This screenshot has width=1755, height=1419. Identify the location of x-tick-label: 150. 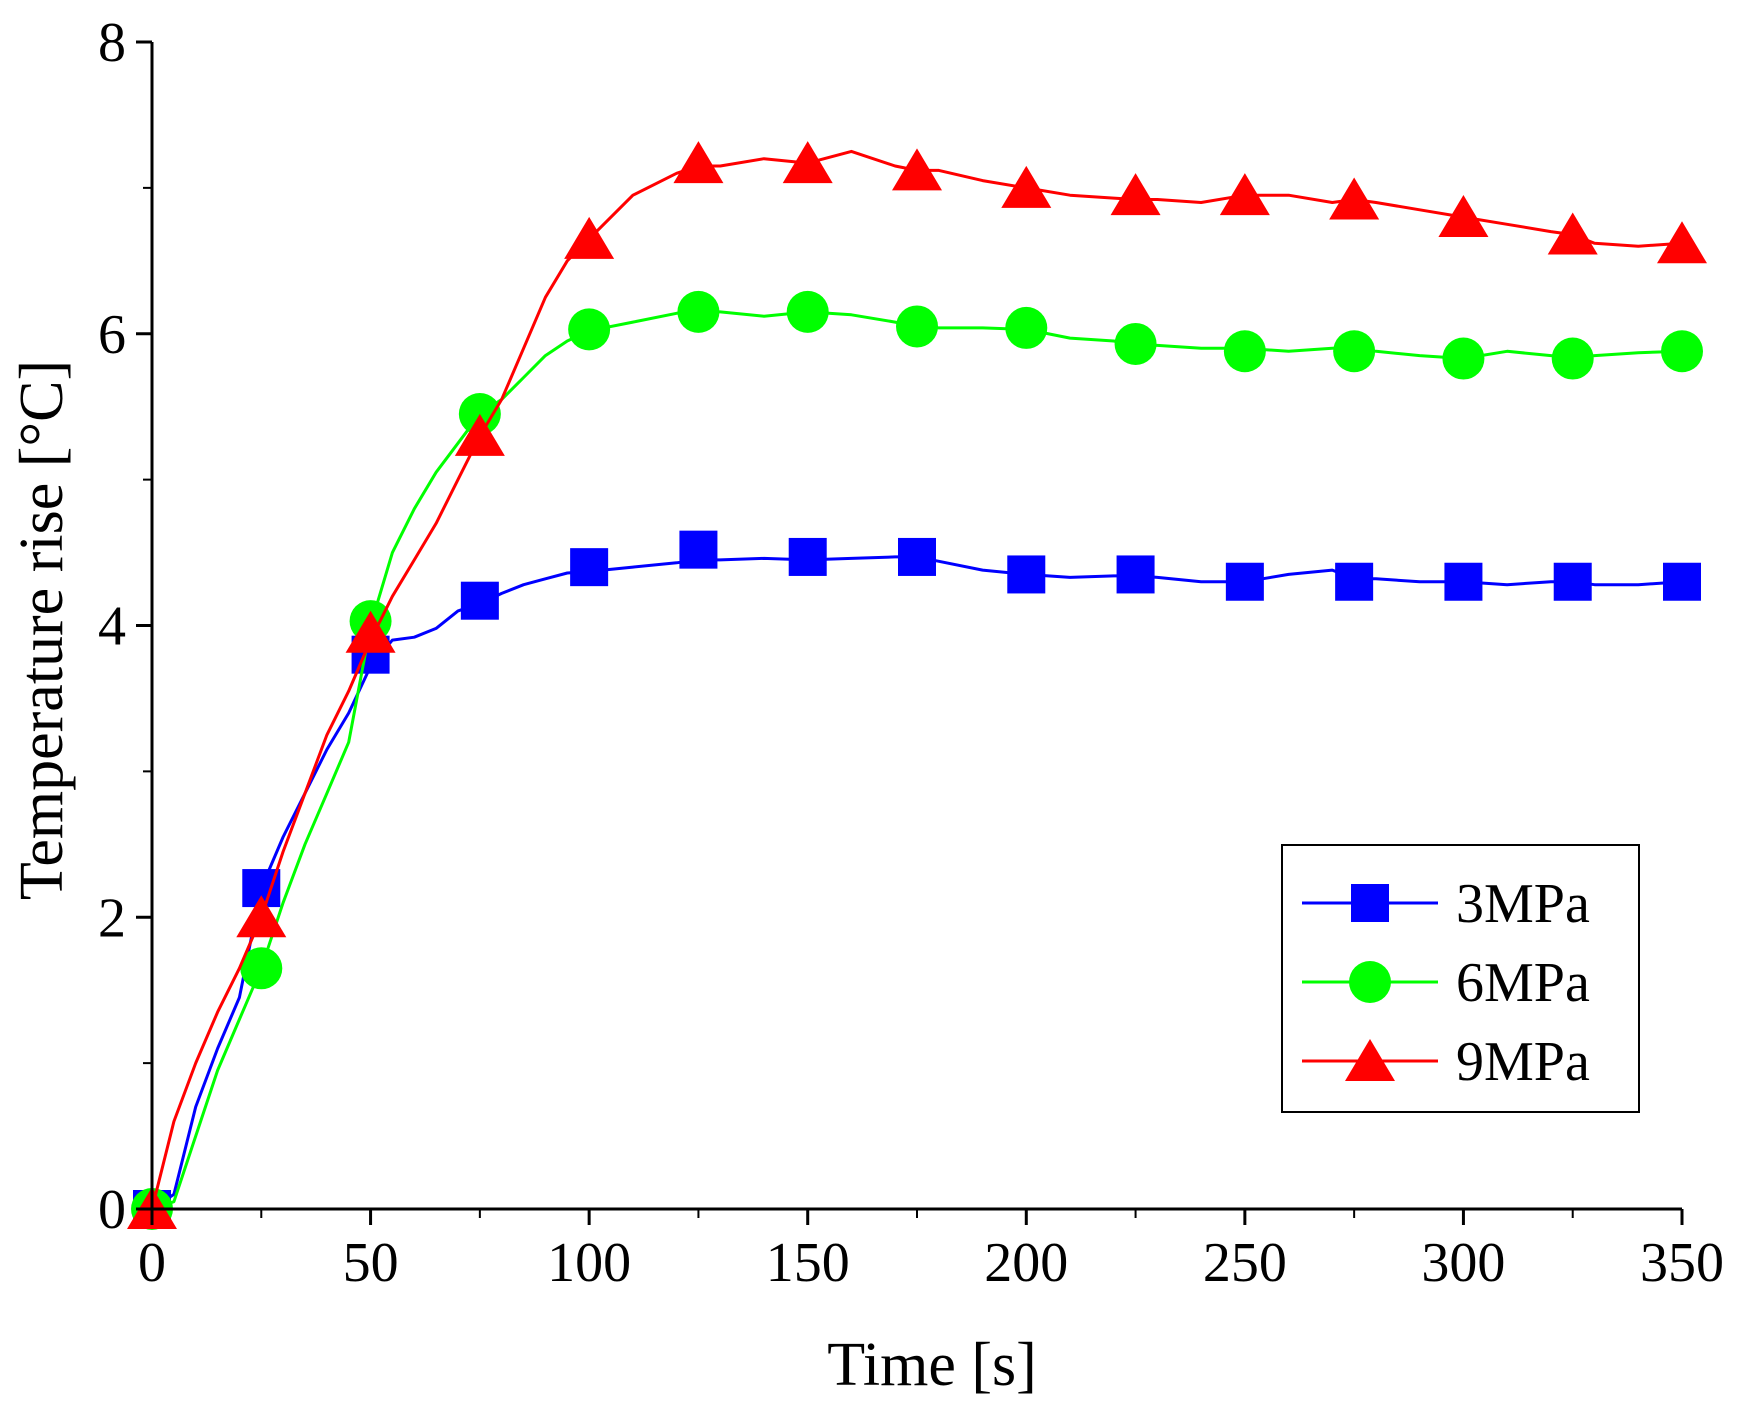
(808, 1263).